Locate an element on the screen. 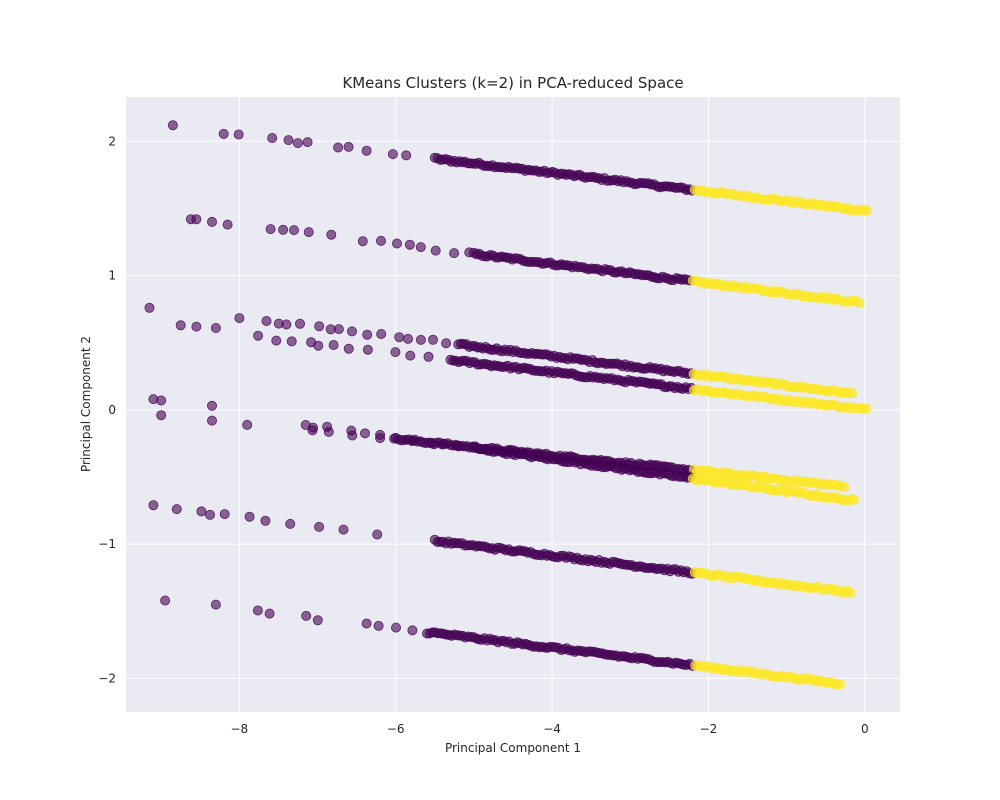 The image size is (1000, 800). y-axis-ticks: −2 −1 0 1 2 is located at coordinates (107, 409).